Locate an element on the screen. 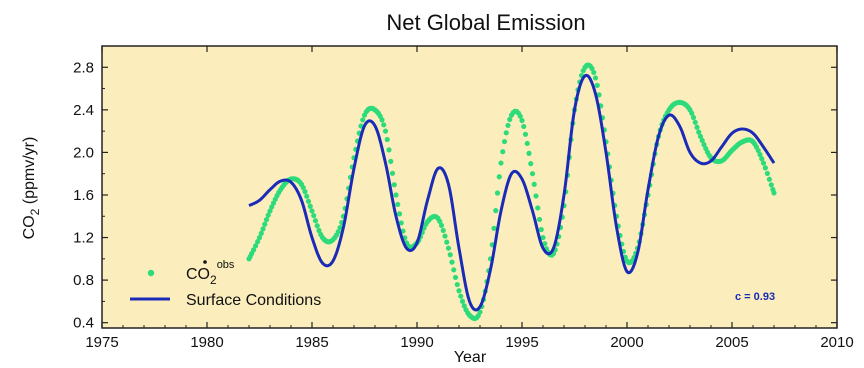 The image size is (864, 368). legend-label-surface-conditions: Surface Conditions is located at coordinates (253, 300).